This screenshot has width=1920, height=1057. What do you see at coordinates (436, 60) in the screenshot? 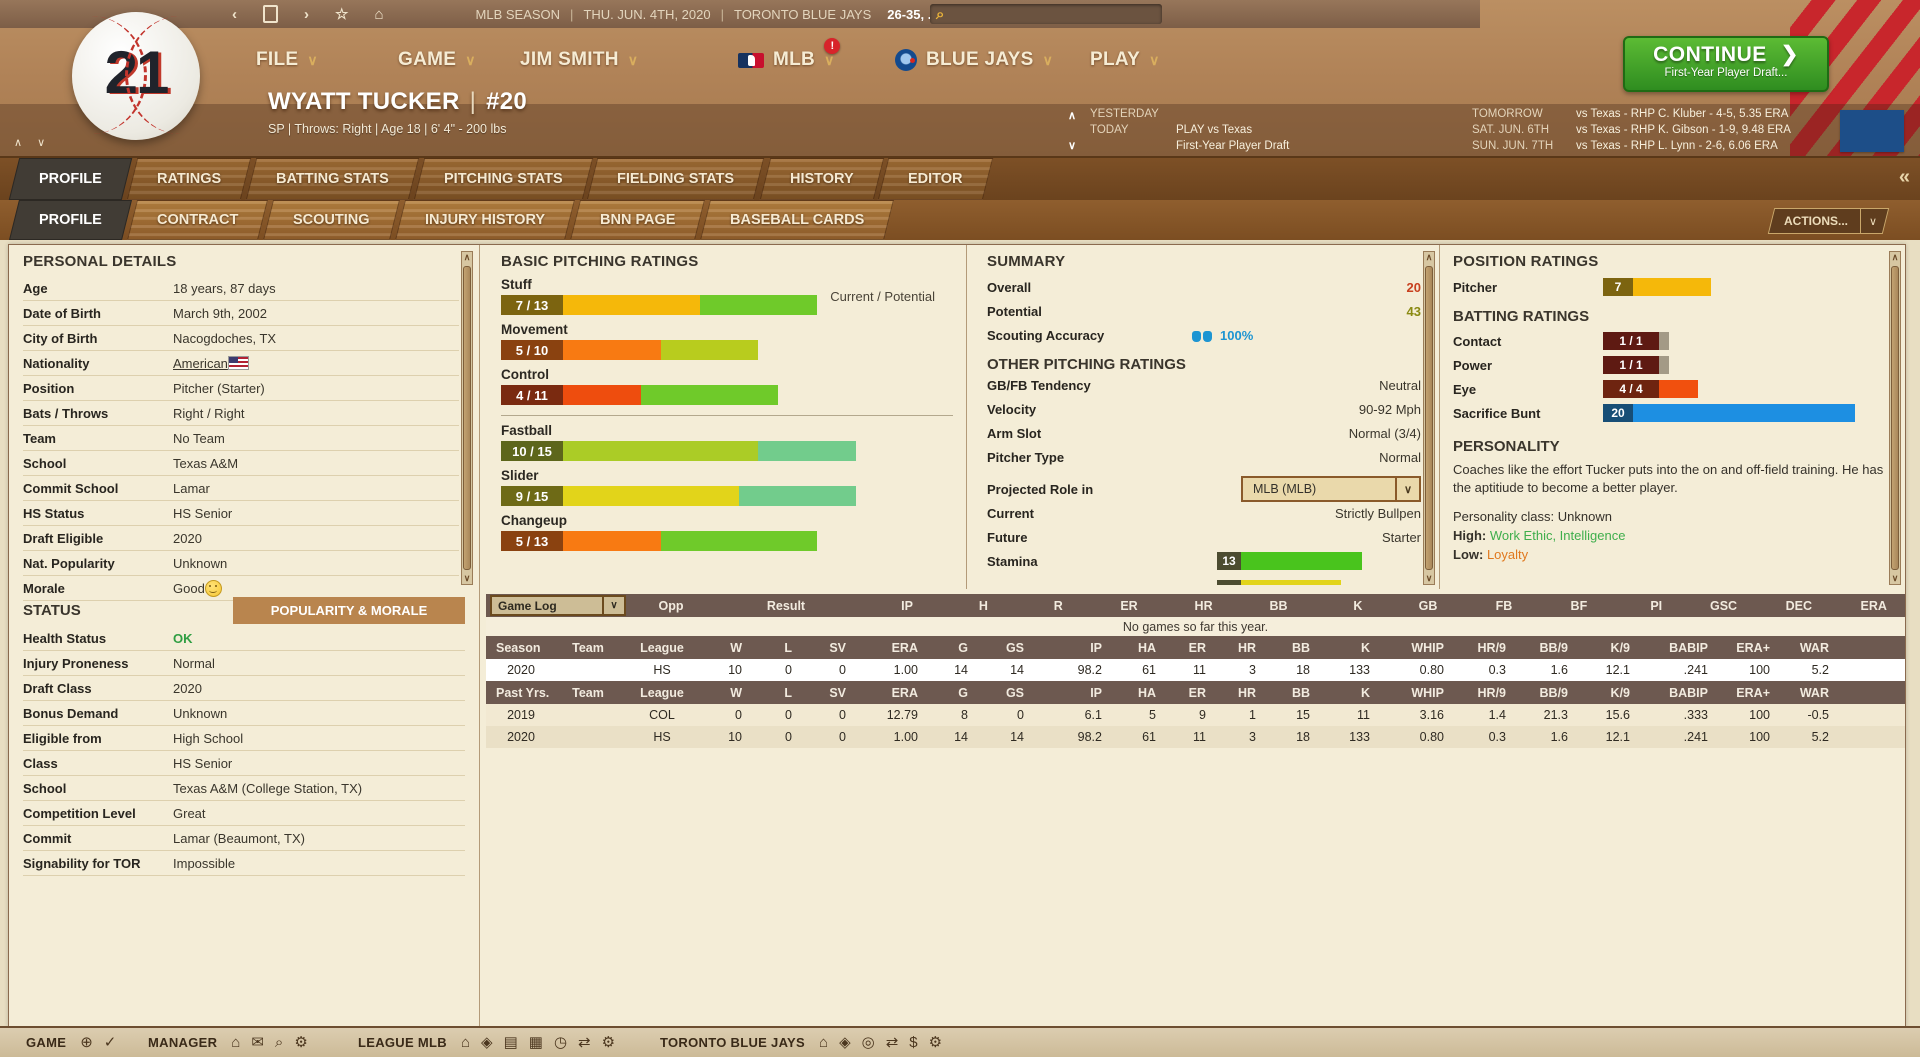
I see `menu-game: GAME ∨` at bounding box center [436, 60].